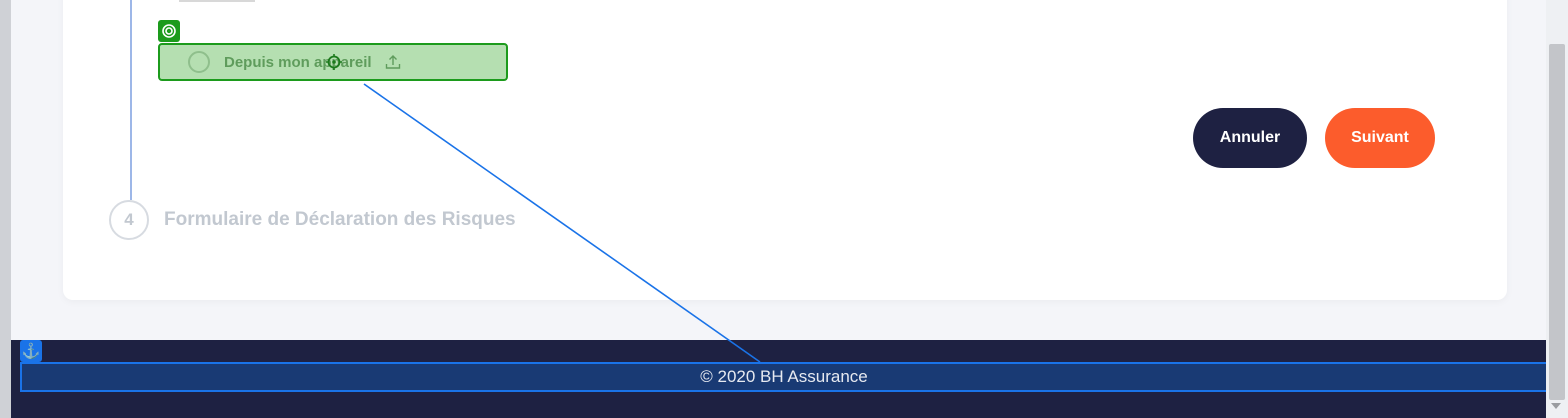  What do you see at coordinates (129, 220) in the screenshot?
I see `step-number: 4` at bounding box center [129, 220].